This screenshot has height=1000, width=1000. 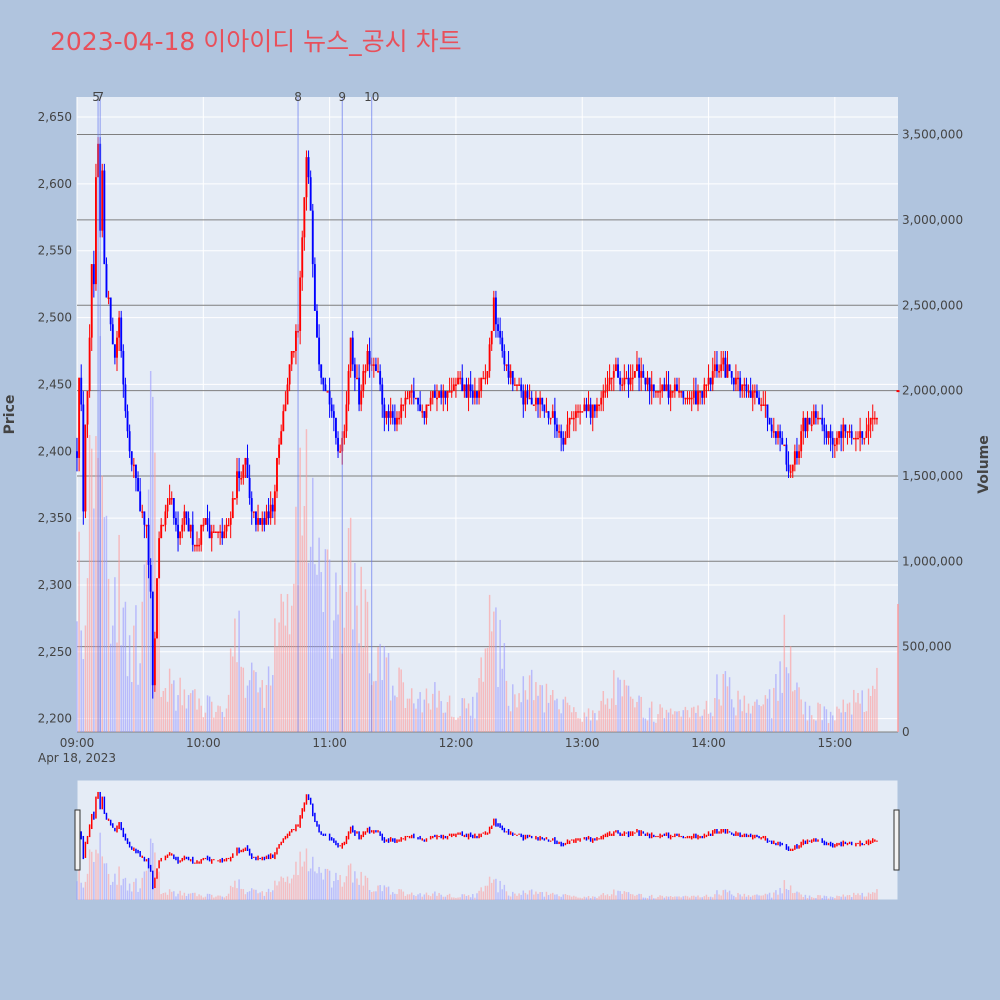 What do you see at coordinates (55, 251) in the screenshot?
I see `y-tick-label: 2,550` at bounding box center [55, 251].